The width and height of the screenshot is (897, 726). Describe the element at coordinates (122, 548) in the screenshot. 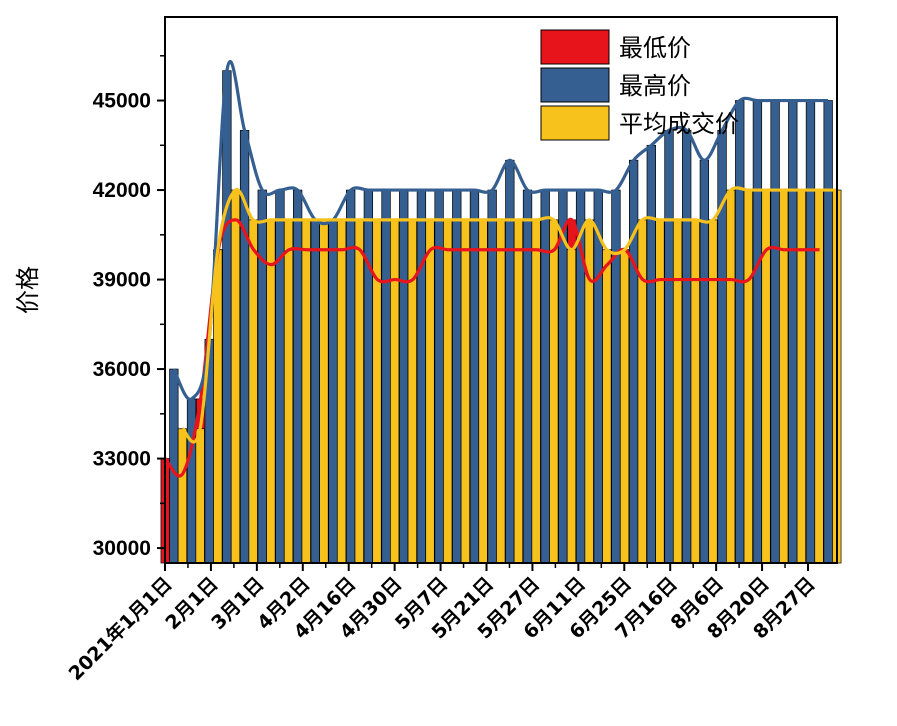

I see `y-tick-label: 30000` at that location.